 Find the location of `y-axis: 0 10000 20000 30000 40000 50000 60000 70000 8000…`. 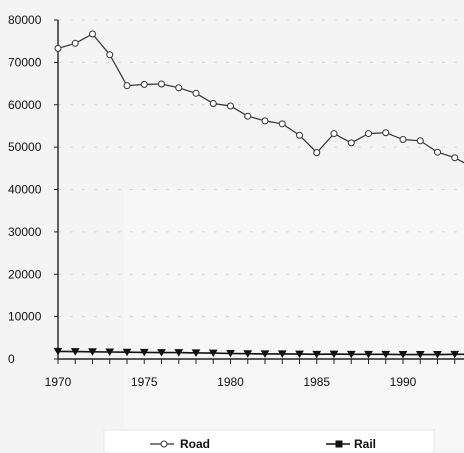

y-axis: 0 10000 20000 30000 40000 50000 60000 70000 8000… is located at coordinates (33, 189).